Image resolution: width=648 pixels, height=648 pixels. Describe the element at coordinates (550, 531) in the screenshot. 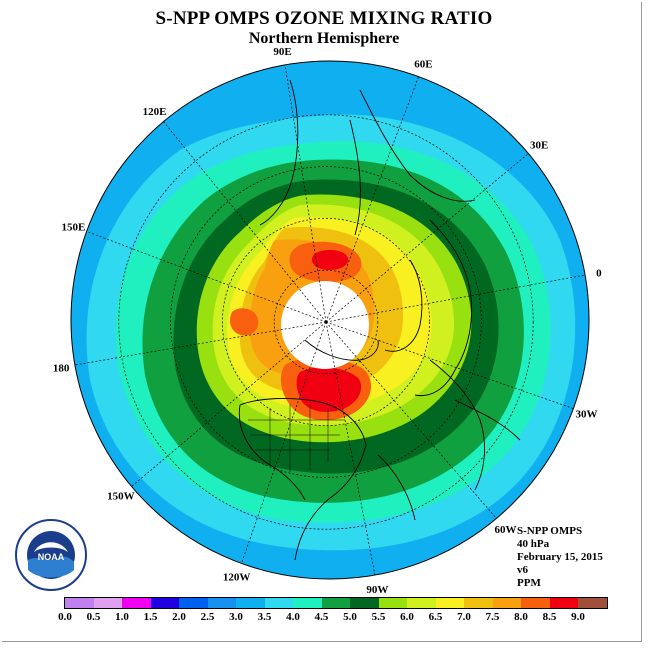

I see `info-instrument: S-NPP OMPS` at that location.